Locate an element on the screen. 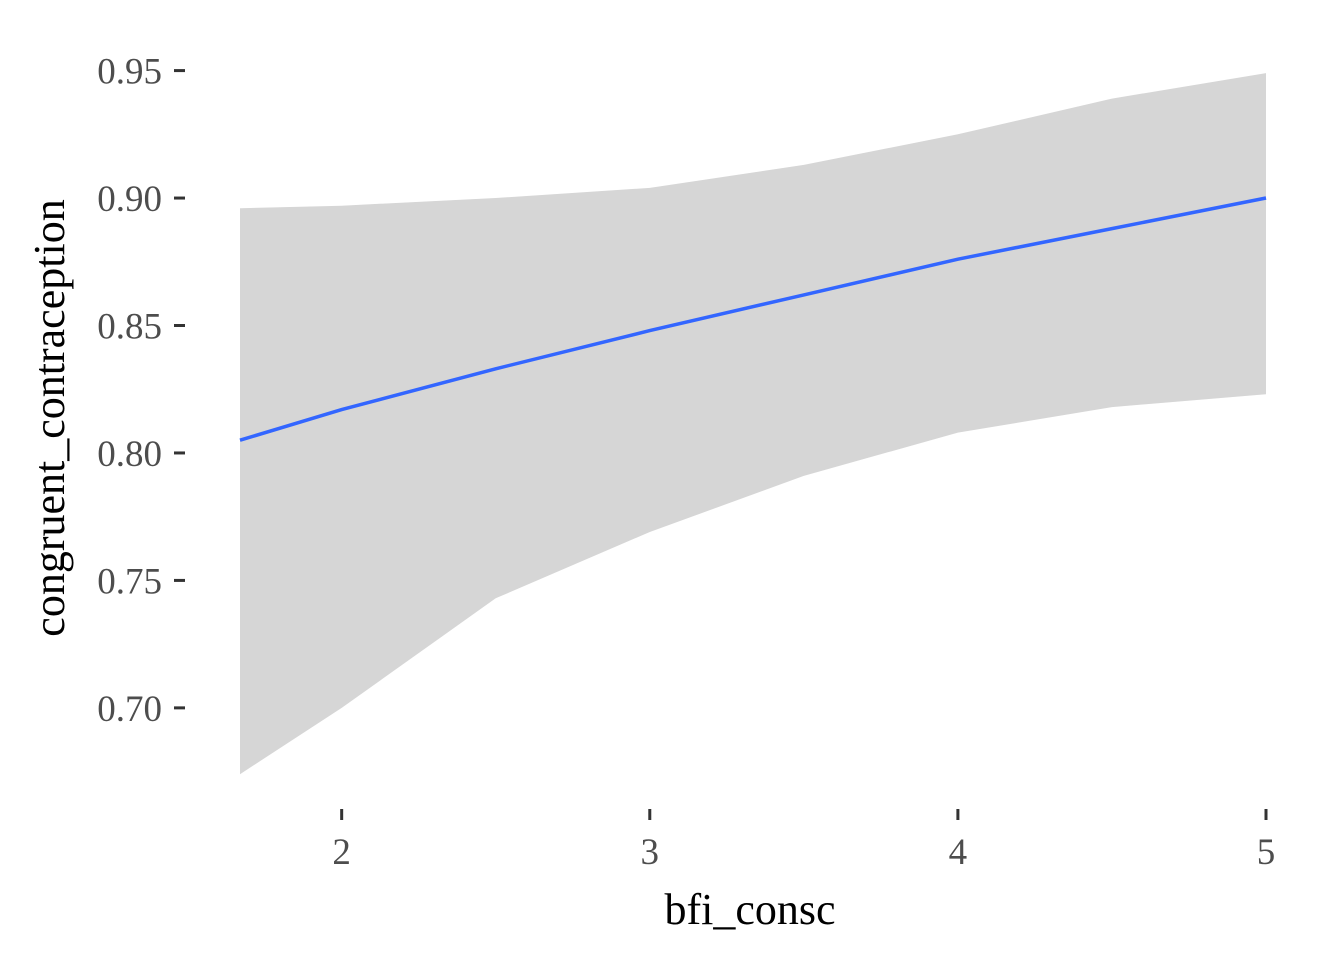 The height and width of the screenshot is (960, 1344). y-axis-title: congruent_contraception is located at coordinates (49, 417).